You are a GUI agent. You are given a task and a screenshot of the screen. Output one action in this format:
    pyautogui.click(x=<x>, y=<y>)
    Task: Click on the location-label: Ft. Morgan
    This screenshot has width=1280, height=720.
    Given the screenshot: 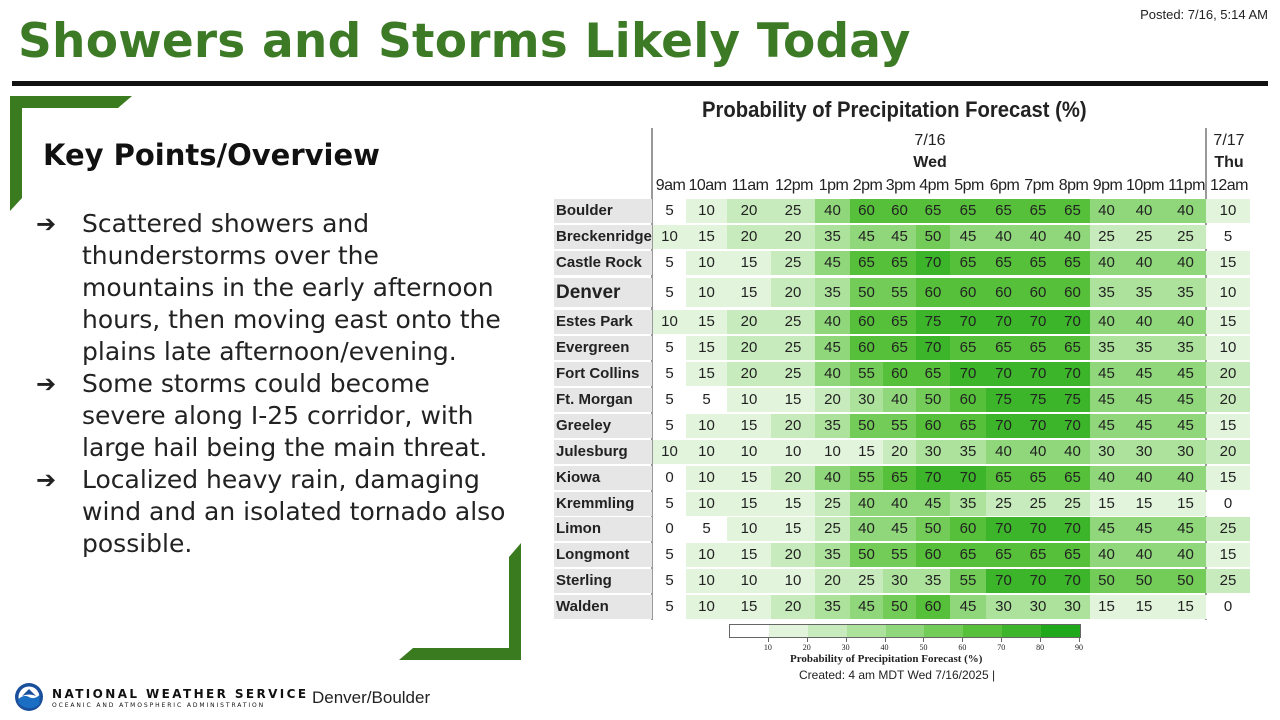 What is the action you would take?
    pyautogui.click(x=603, y=400)
    